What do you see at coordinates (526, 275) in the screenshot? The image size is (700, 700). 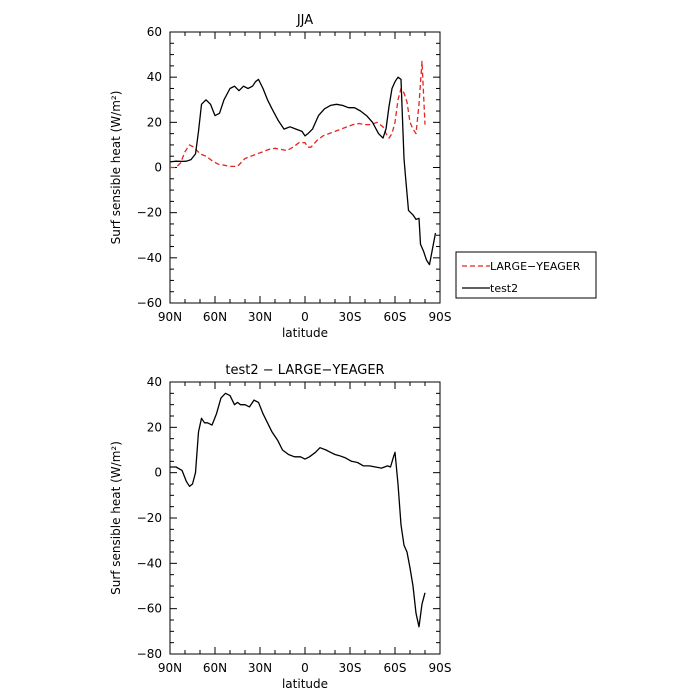 I see `legend-box` at bounding box center [526, 275].